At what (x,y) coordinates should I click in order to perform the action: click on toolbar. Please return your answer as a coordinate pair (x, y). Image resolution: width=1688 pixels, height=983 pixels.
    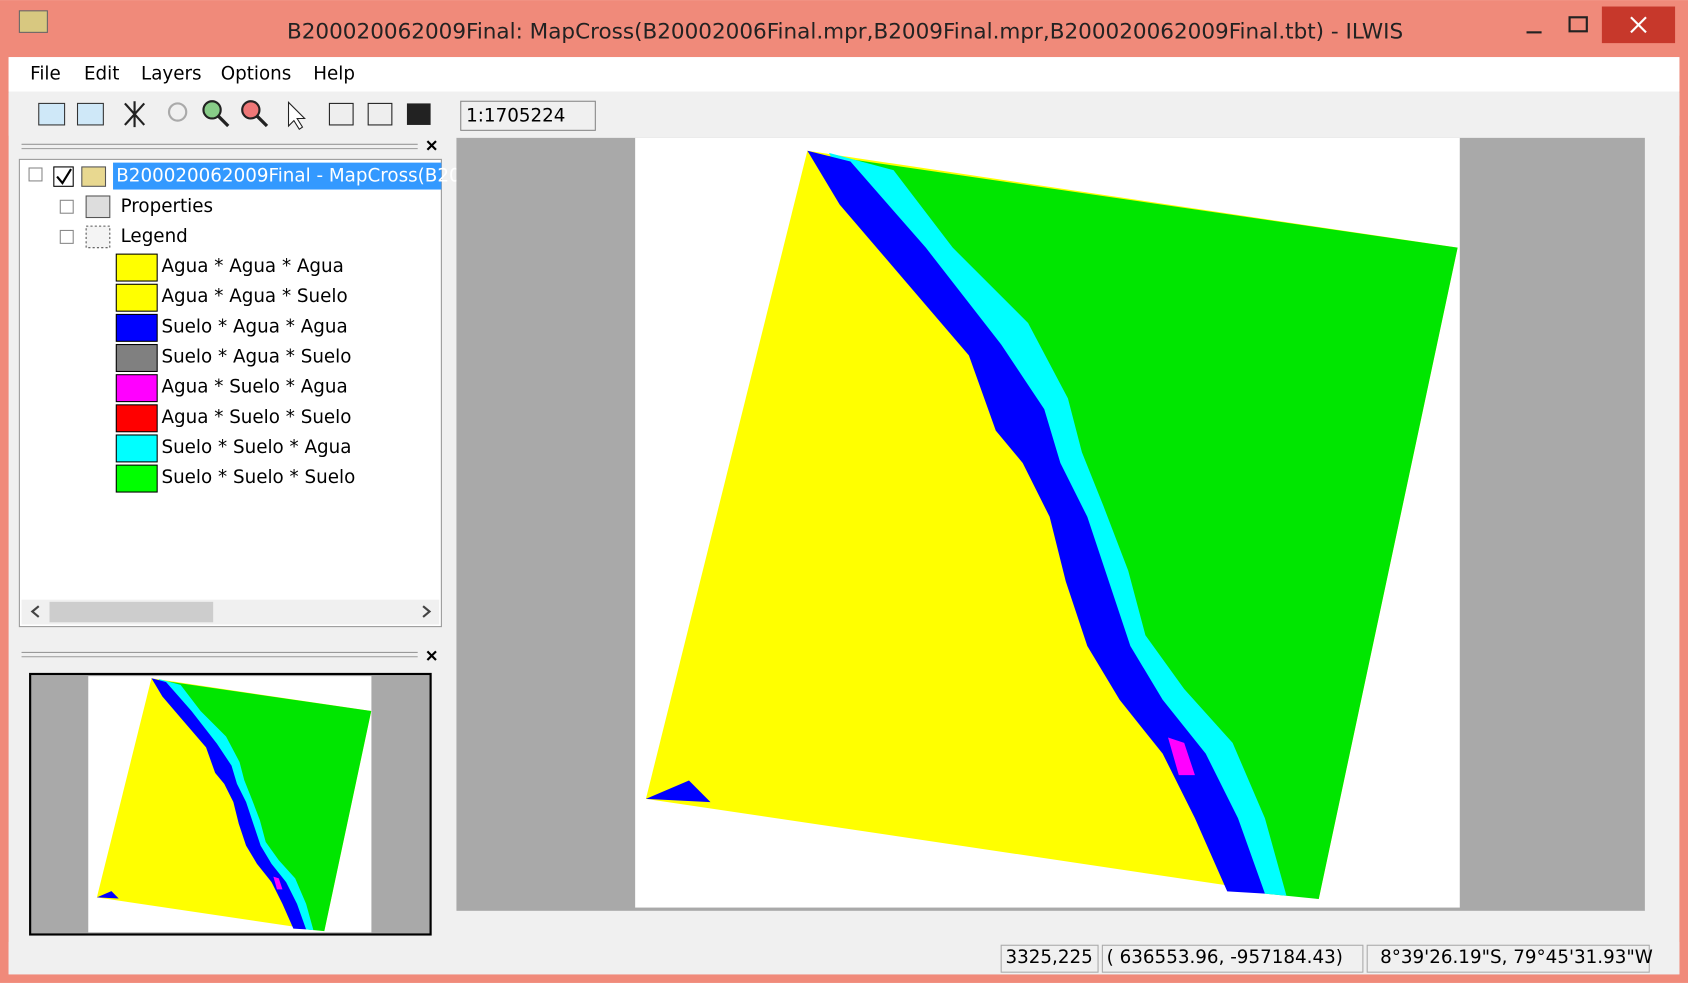
    Looking at the image, I should click on (844, 114).